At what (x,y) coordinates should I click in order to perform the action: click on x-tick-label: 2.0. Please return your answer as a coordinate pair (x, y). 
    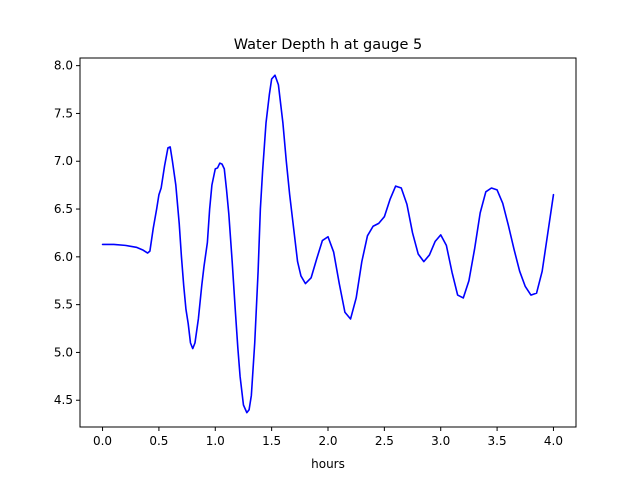
    Looking at the image, I should click on (327, 441).